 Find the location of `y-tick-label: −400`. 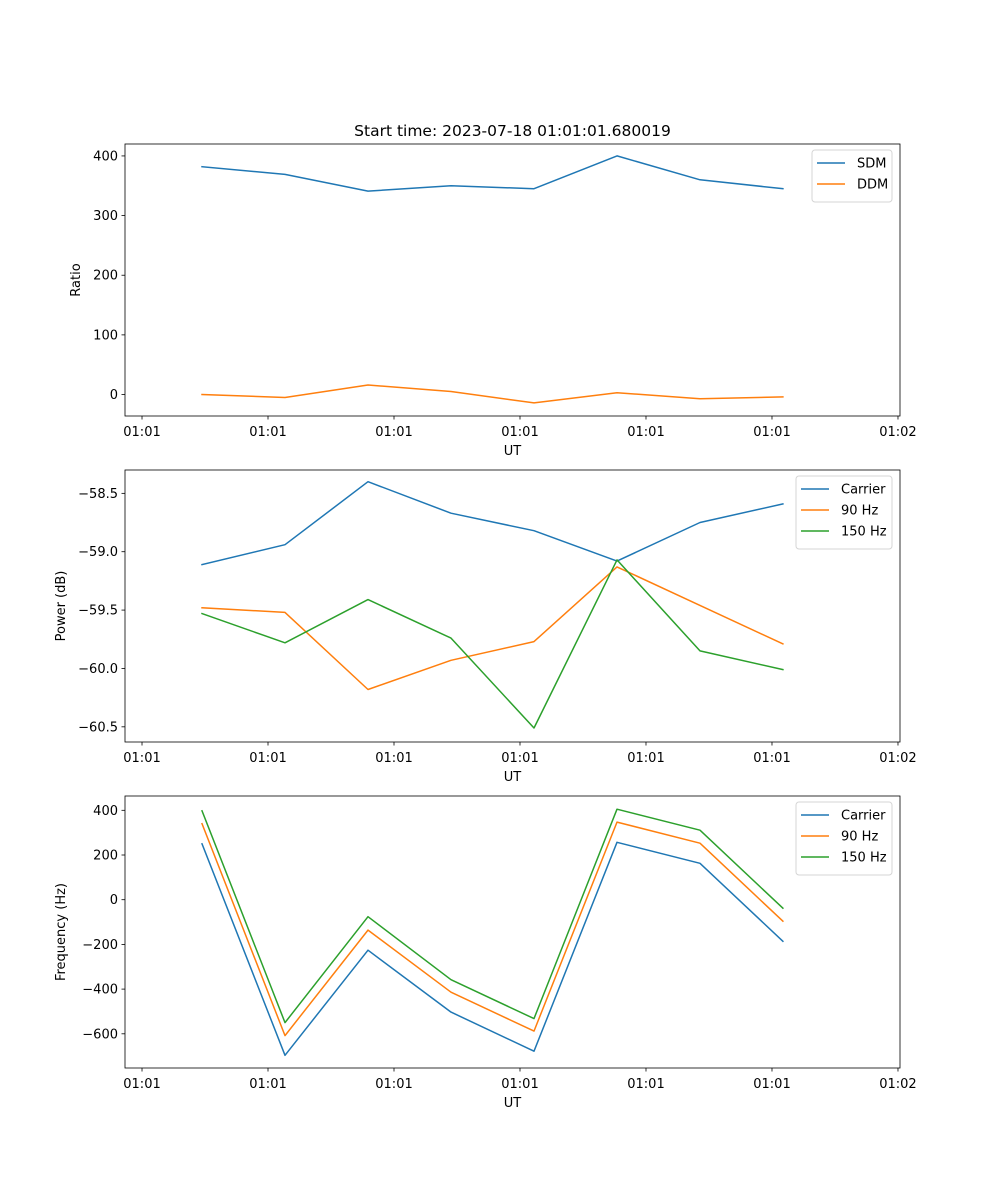

y-tick-label: −400 is located at coordinates (100, 990).